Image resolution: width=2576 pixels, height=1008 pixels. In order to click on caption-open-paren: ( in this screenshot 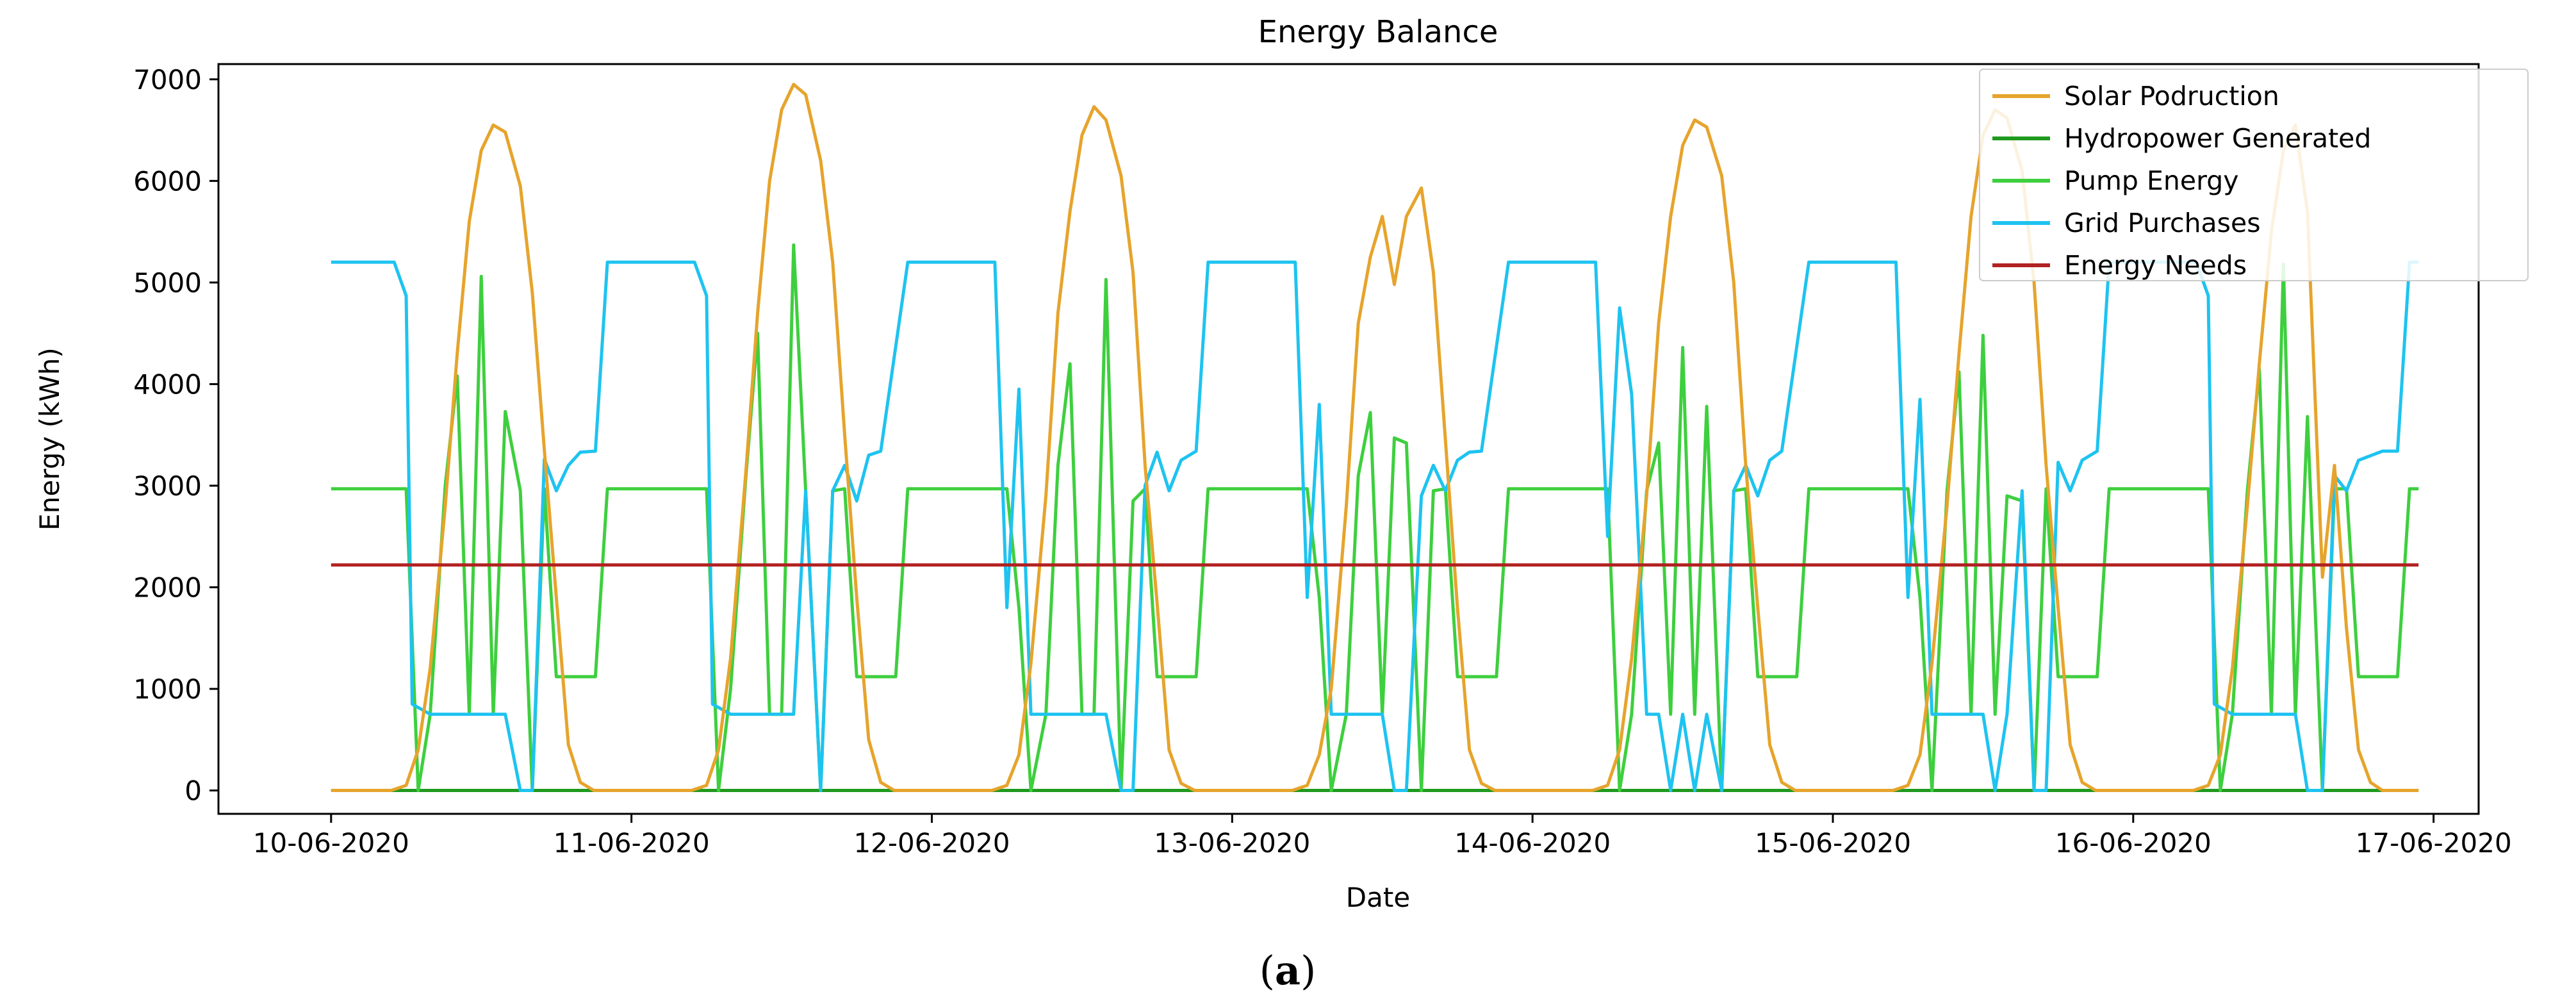, I will do `click(1267, 970)`.